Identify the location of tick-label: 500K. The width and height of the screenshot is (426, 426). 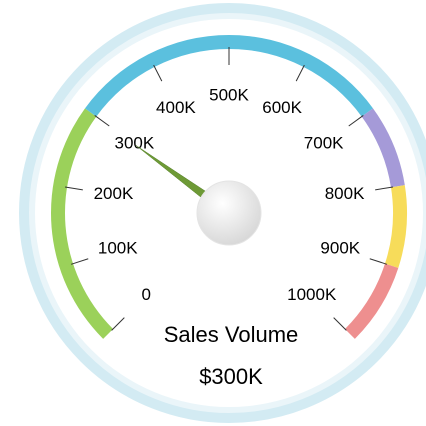
(229, 94).